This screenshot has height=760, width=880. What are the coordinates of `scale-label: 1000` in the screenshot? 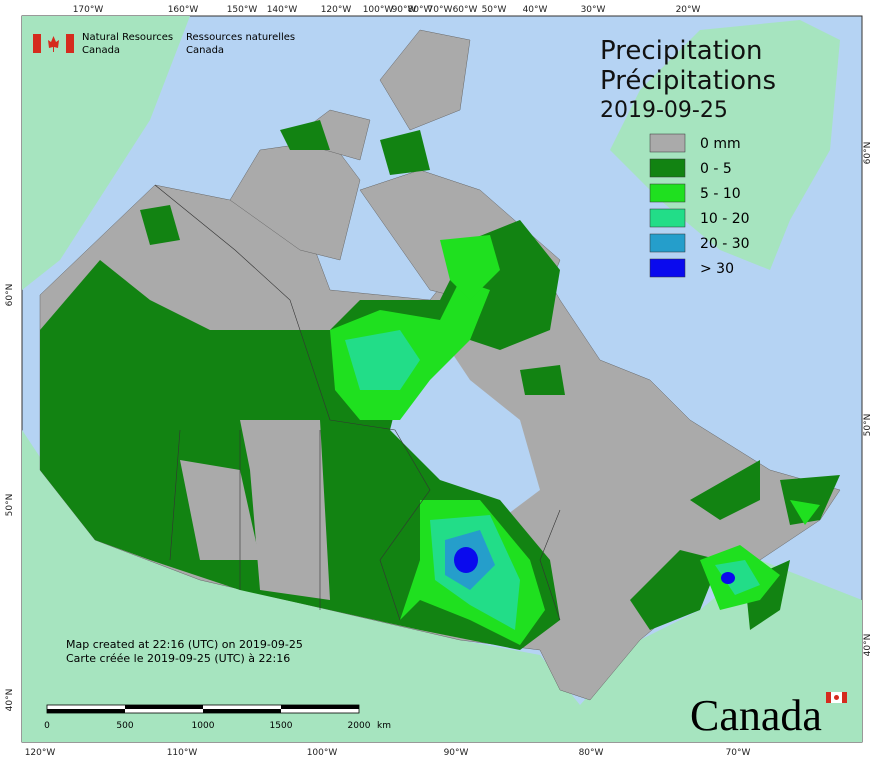 It's located at (203, 726).